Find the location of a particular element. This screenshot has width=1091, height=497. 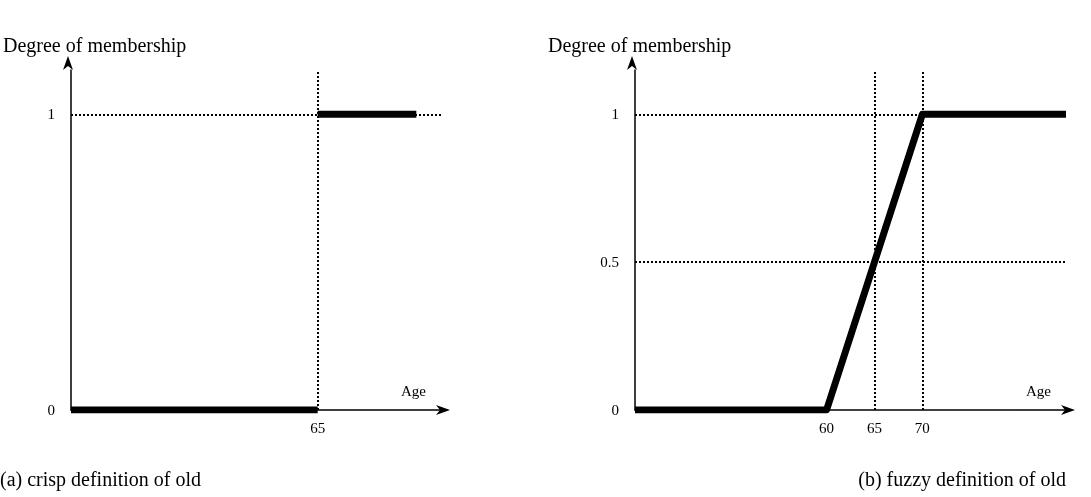

x-tick-label: 60 is located at coordinates (827, 427).